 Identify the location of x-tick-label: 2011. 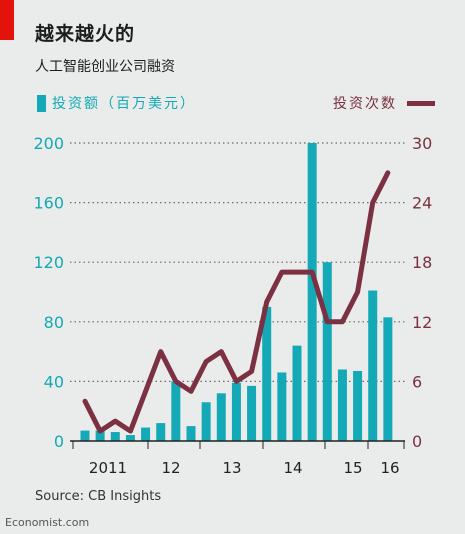
(108, 468).